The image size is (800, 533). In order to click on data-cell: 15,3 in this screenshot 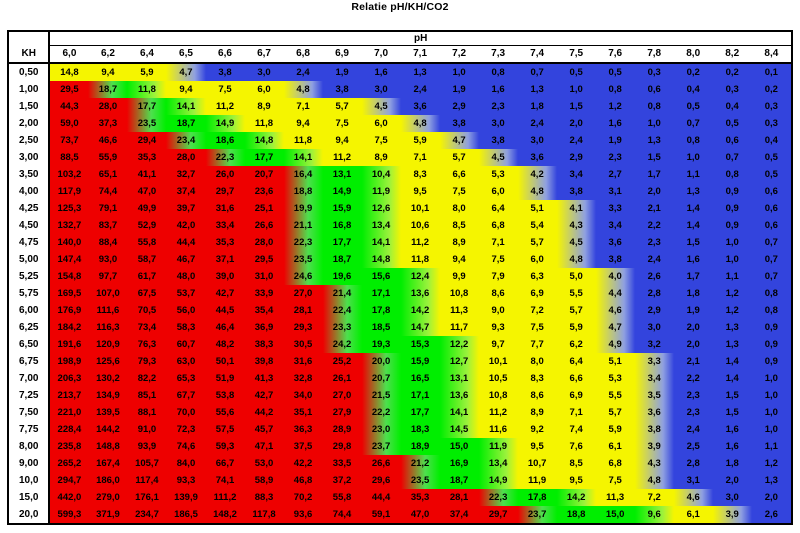, I will do `click(420, 344)`.